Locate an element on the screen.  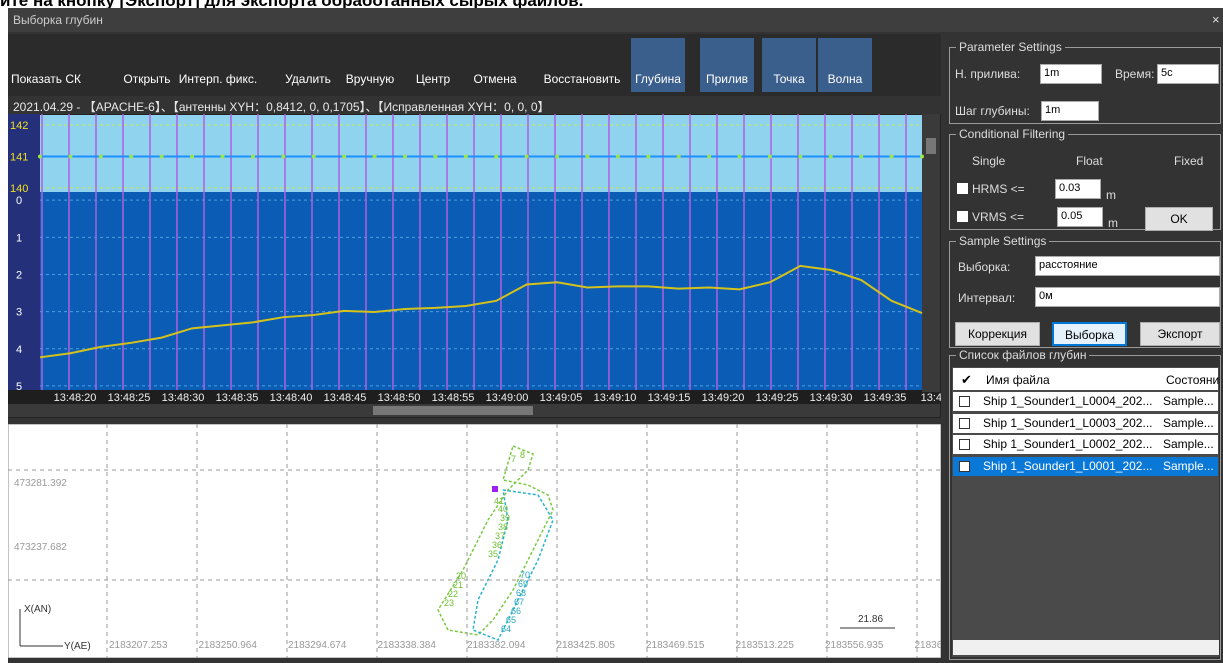
track-label: 22 is located at coordinates (453, 594).